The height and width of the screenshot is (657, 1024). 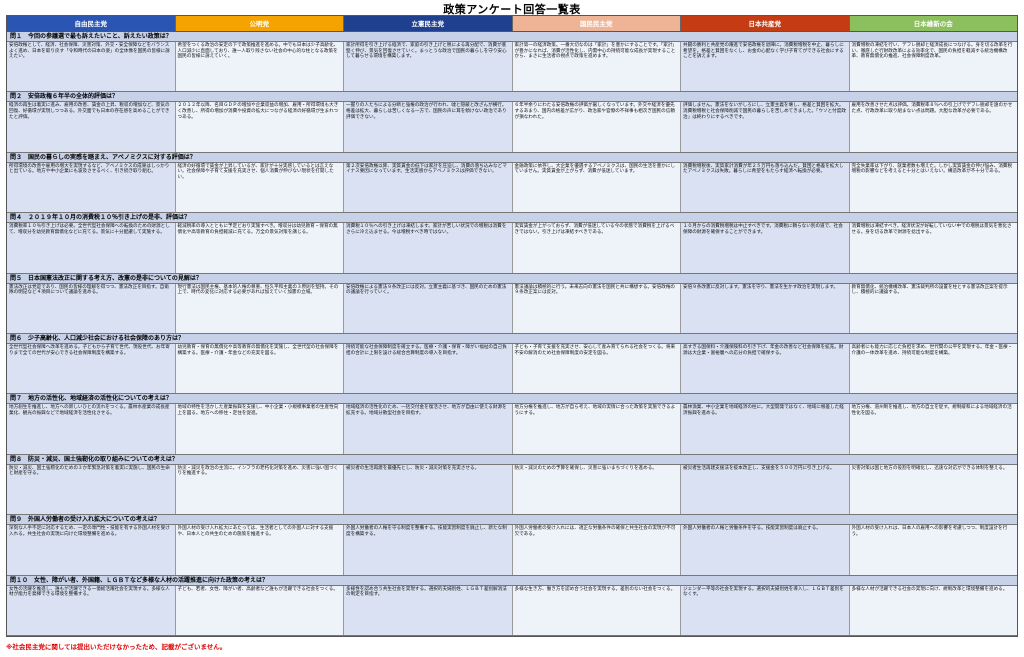 What do you see at coordinates (91, 23) in the screenshot?
I see `party-header-1: 自由民主党` at bounding box center [91, 23].